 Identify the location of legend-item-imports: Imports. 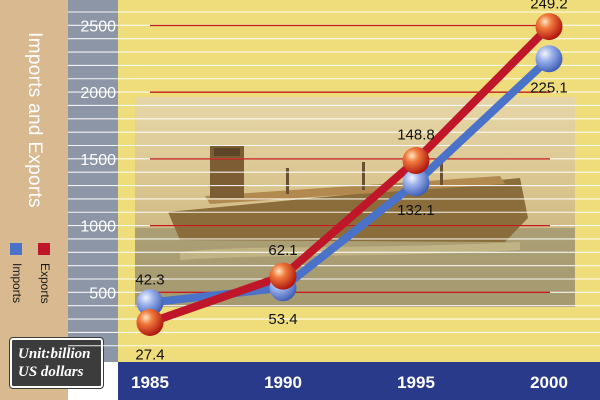
(17, 302).